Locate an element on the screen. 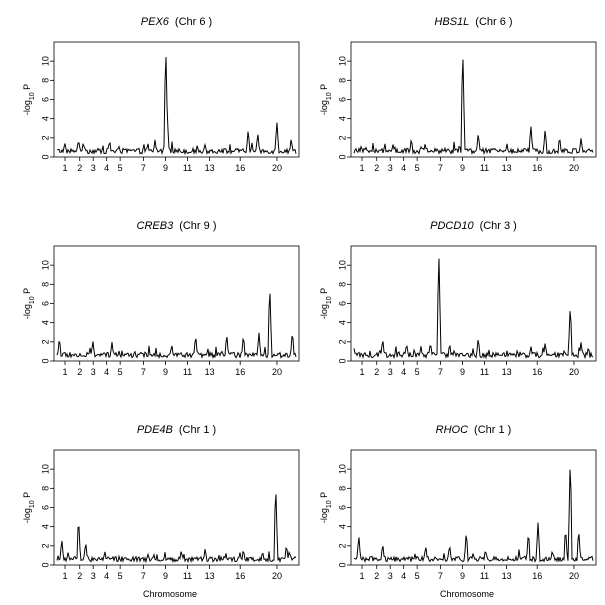  gene-name: CREB3 is located at coordinates (156, 226).